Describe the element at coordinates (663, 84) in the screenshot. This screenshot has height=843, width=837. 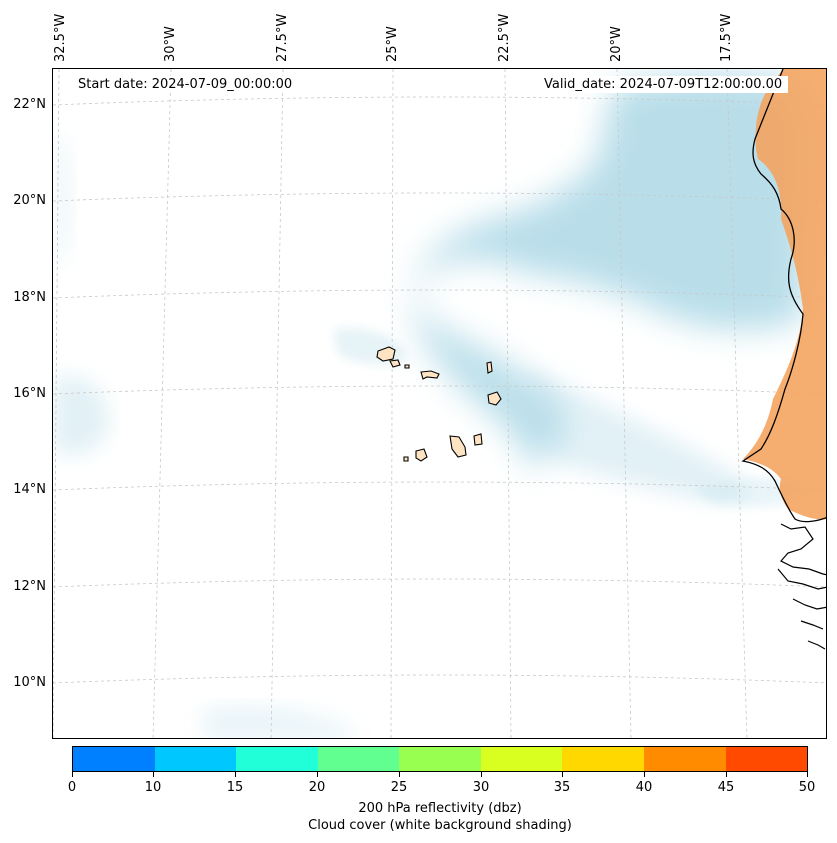
I see `valid-date-label: Valid_date: 2024-07-09T12:00:00.00` at that location.